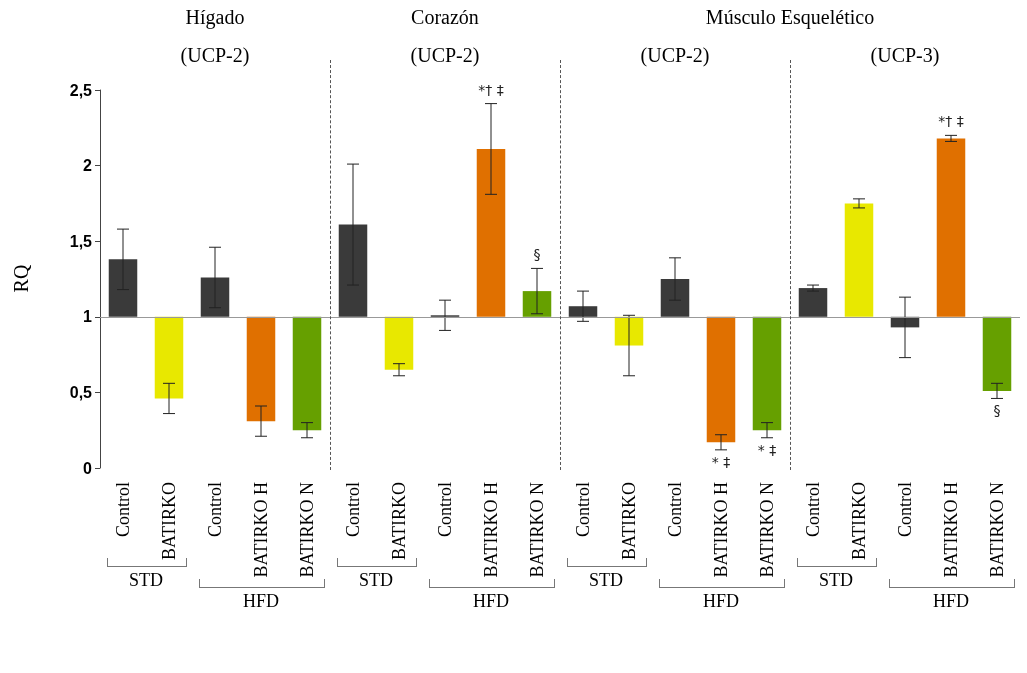  Describe the element at coordinates (215, 17) in the screenshot. I see `text: Hígado` at that location.